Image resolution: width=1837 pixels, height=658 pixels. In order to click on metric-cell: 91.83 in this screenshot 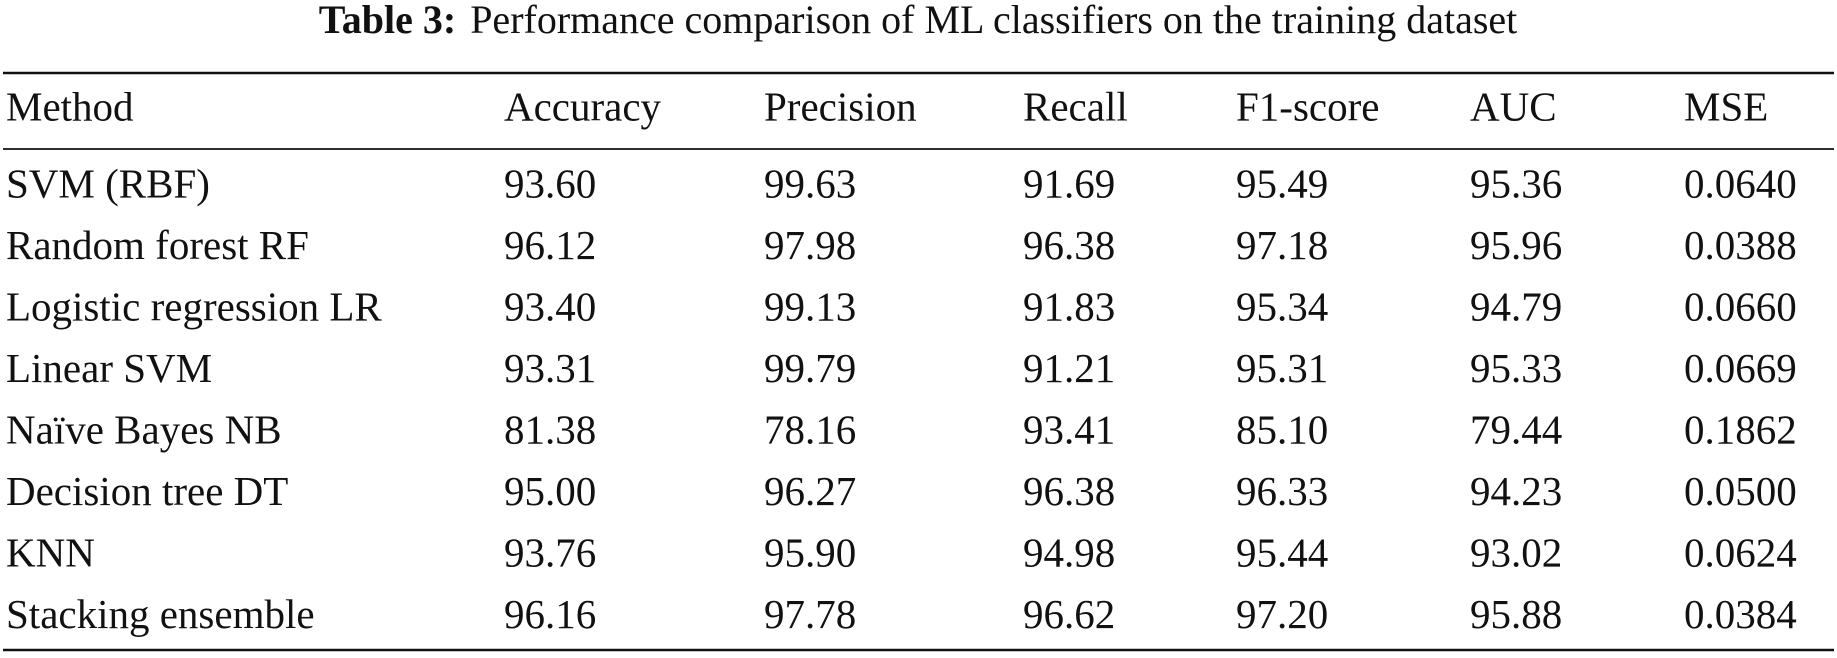, I will do `click(1069, 306)`.